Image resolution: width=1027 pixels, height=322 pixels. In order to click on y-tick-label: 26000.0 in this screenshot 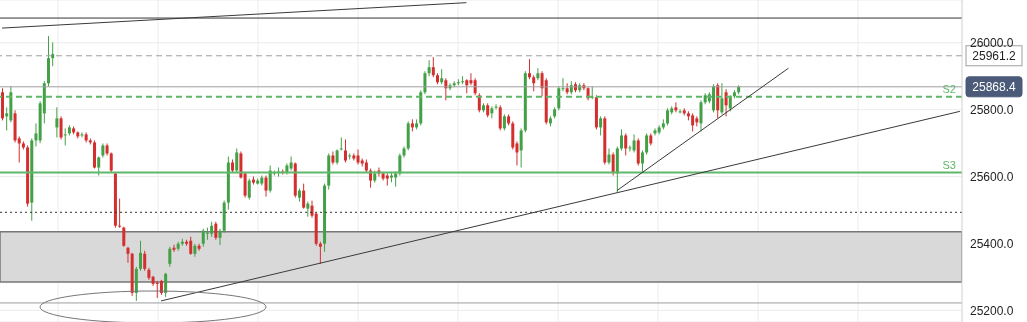, I will do `click(992, 43)`.